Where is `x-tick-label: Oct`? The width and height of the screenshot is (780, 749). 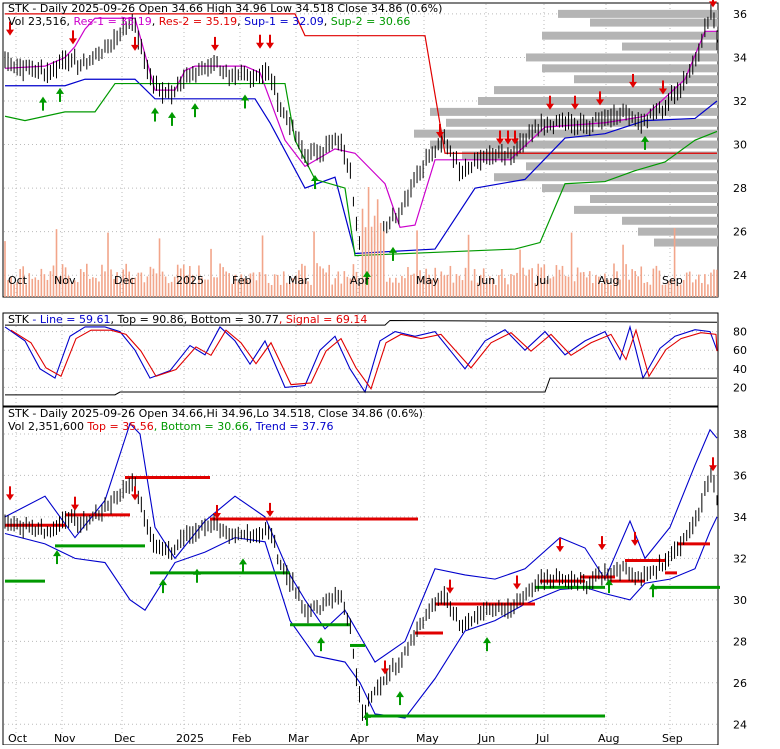 x-tick-label: Oct is located at coordinates (18, 738).